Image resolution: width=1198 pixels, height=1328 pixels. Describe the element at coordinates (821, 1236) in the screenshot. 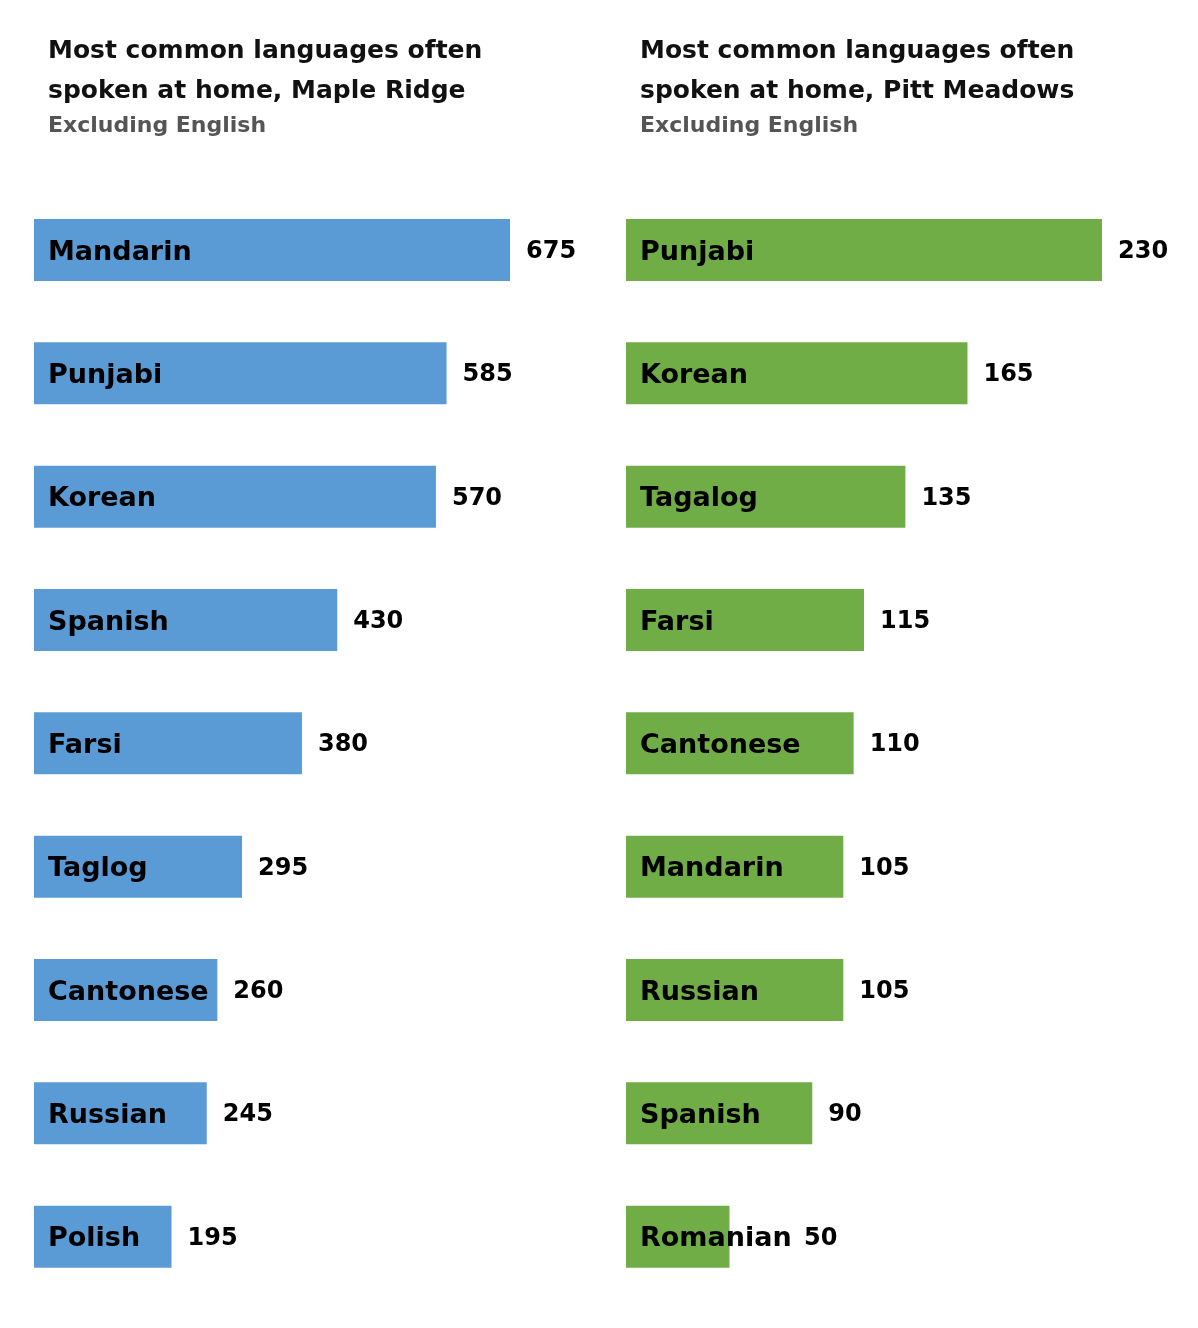

I see `data-label: 50` at that location.